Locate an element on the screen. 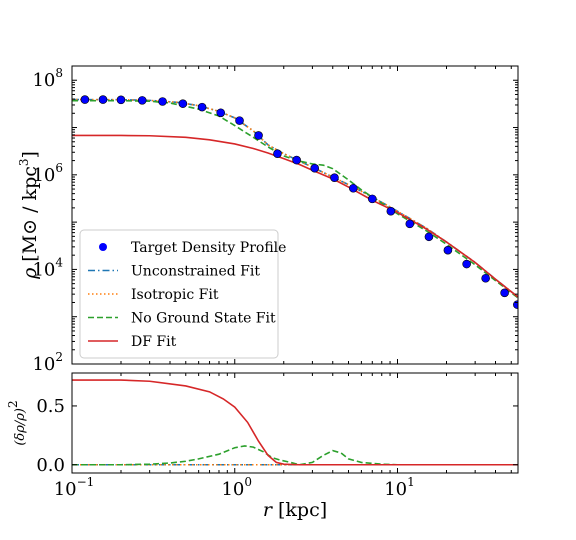 The height and width of the screenshot is (540, 576). density-y-tick-label: 10² is located at coordinates (47, 362).